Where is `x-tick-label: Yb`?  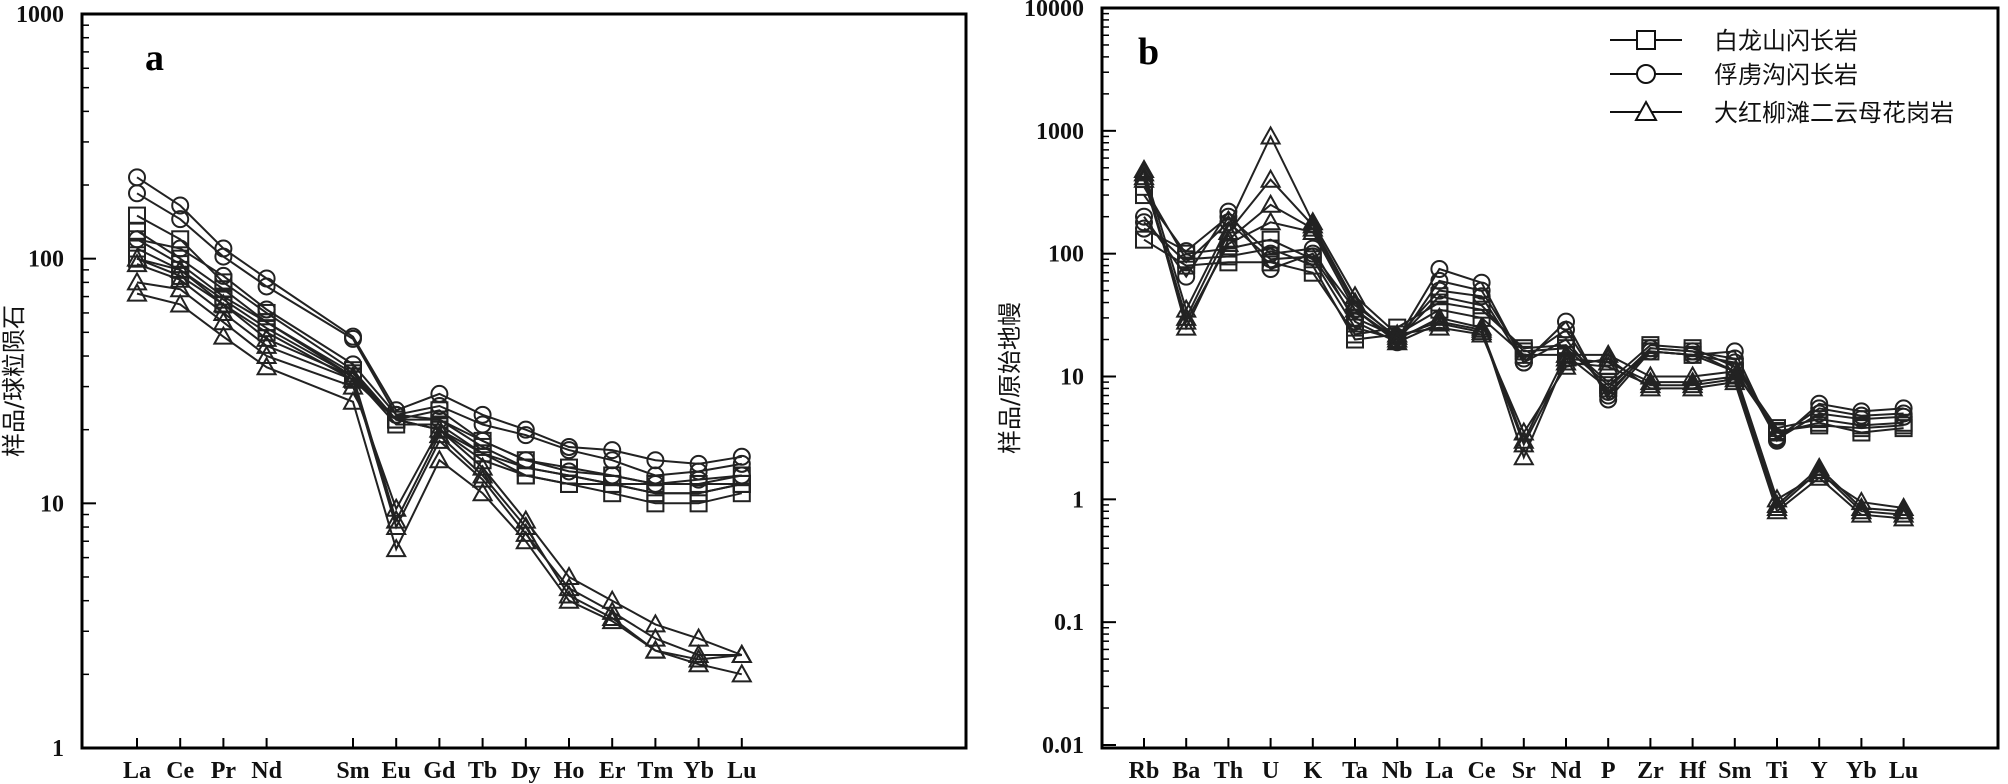 x-tick-label: Yb is located at coordinates (1861, 771).